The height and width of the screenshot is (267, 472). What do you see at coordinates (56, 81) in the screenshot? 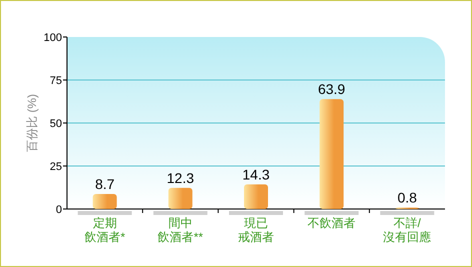
I see `y-tick-label: 75` at bounding box center [56, 81].